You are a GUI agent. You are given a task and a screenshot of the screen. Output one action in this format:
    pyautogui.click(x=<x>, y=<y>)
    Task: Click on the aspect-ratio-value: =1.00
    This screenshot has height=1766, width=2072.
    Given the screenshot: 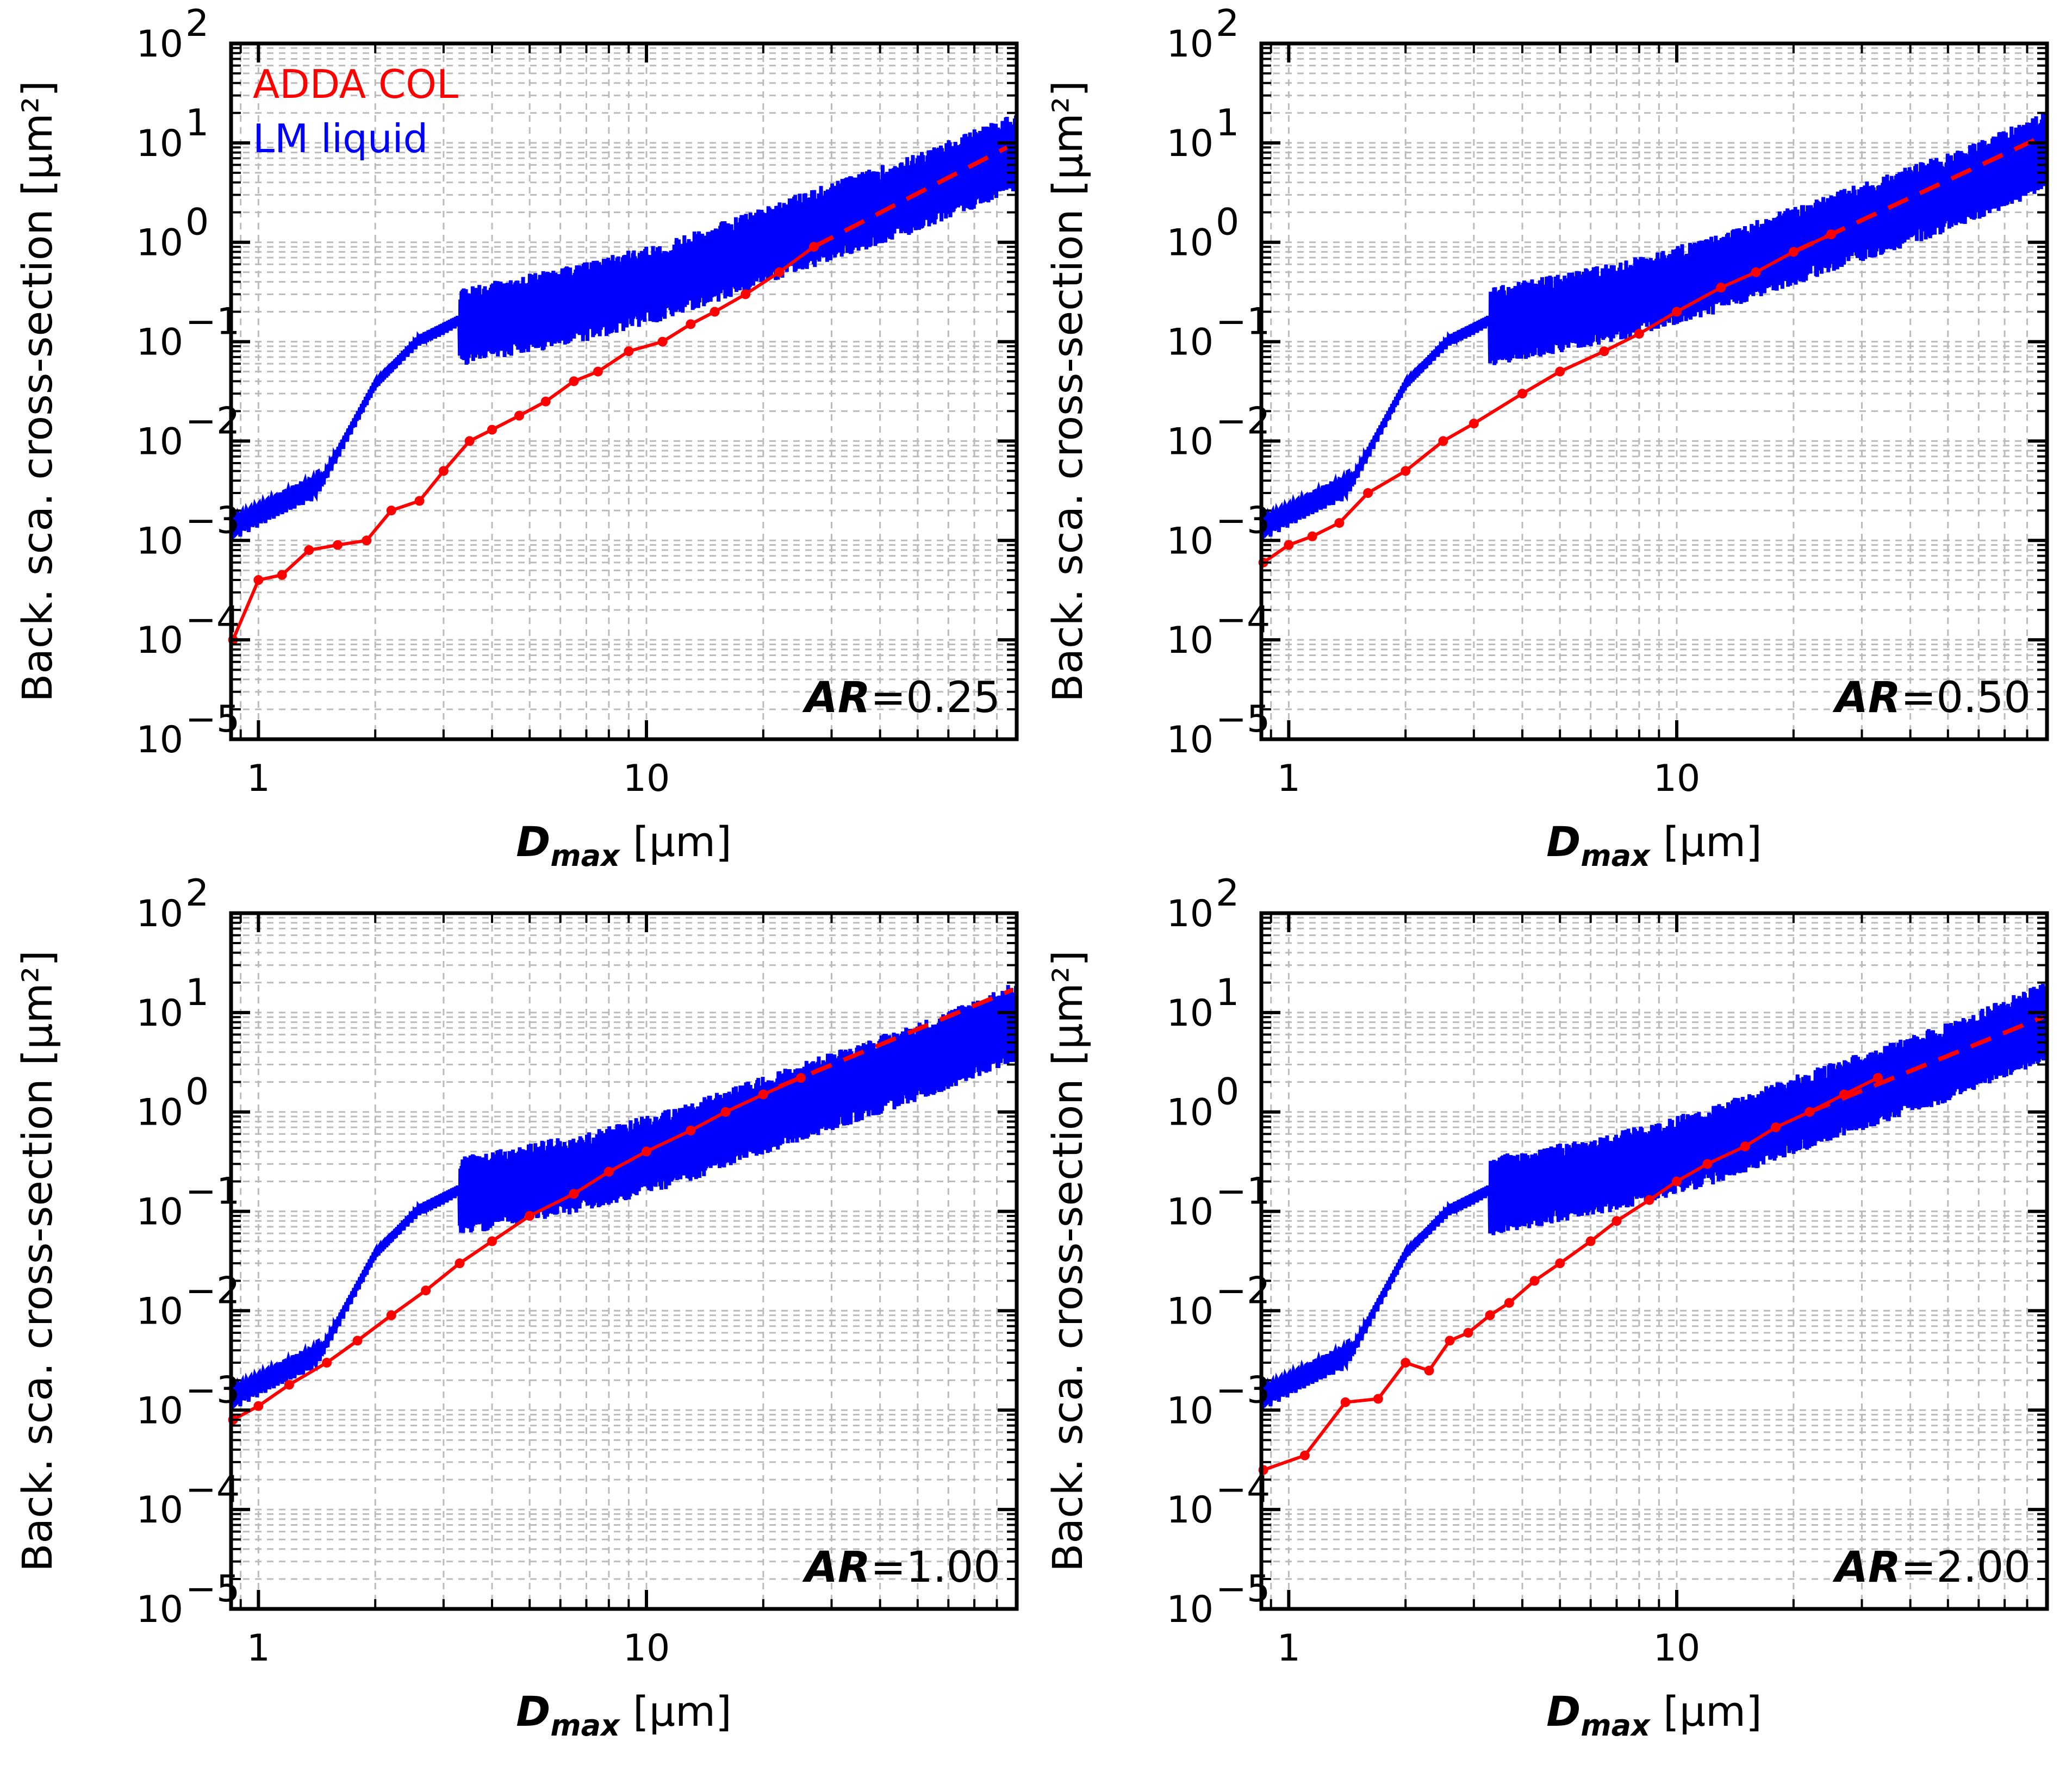 What is the action you would take?
    pyautogui.click(x=935, y=1567)
    